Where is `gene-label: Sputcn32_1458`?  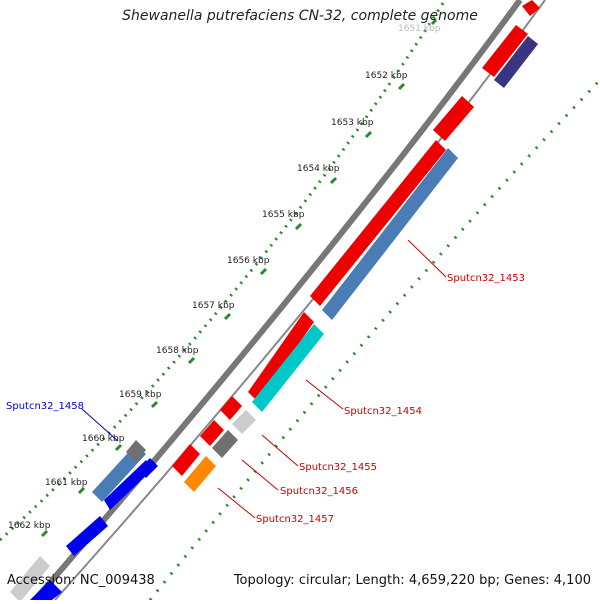 gene-label: Sputcn32_1458 is located at coordinates (45, 406).